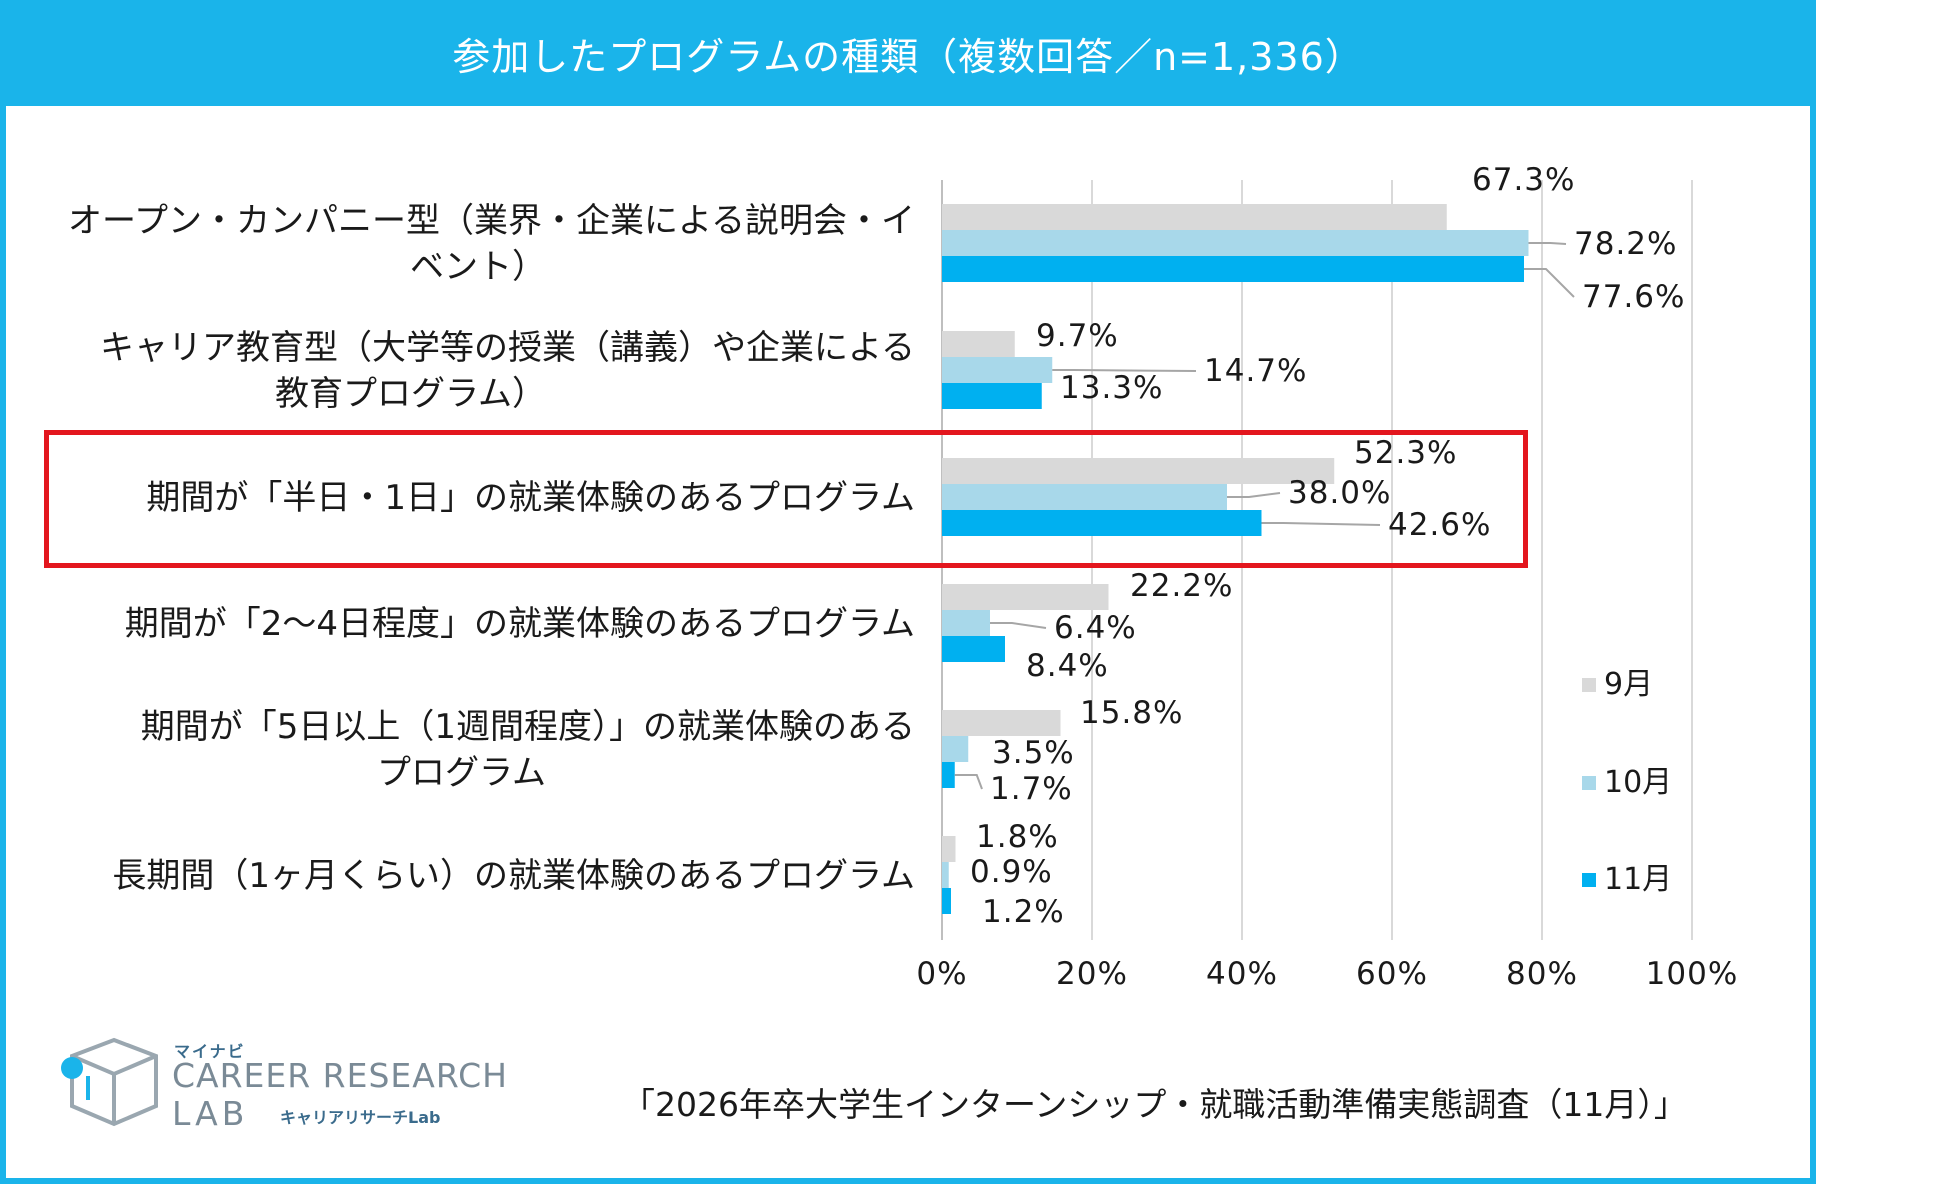 This screenshot has width=1950, height=1184. Describe the element at coordinates (1242, 974) in the screenshot. I see `x-tick-label: 40%` at that location.